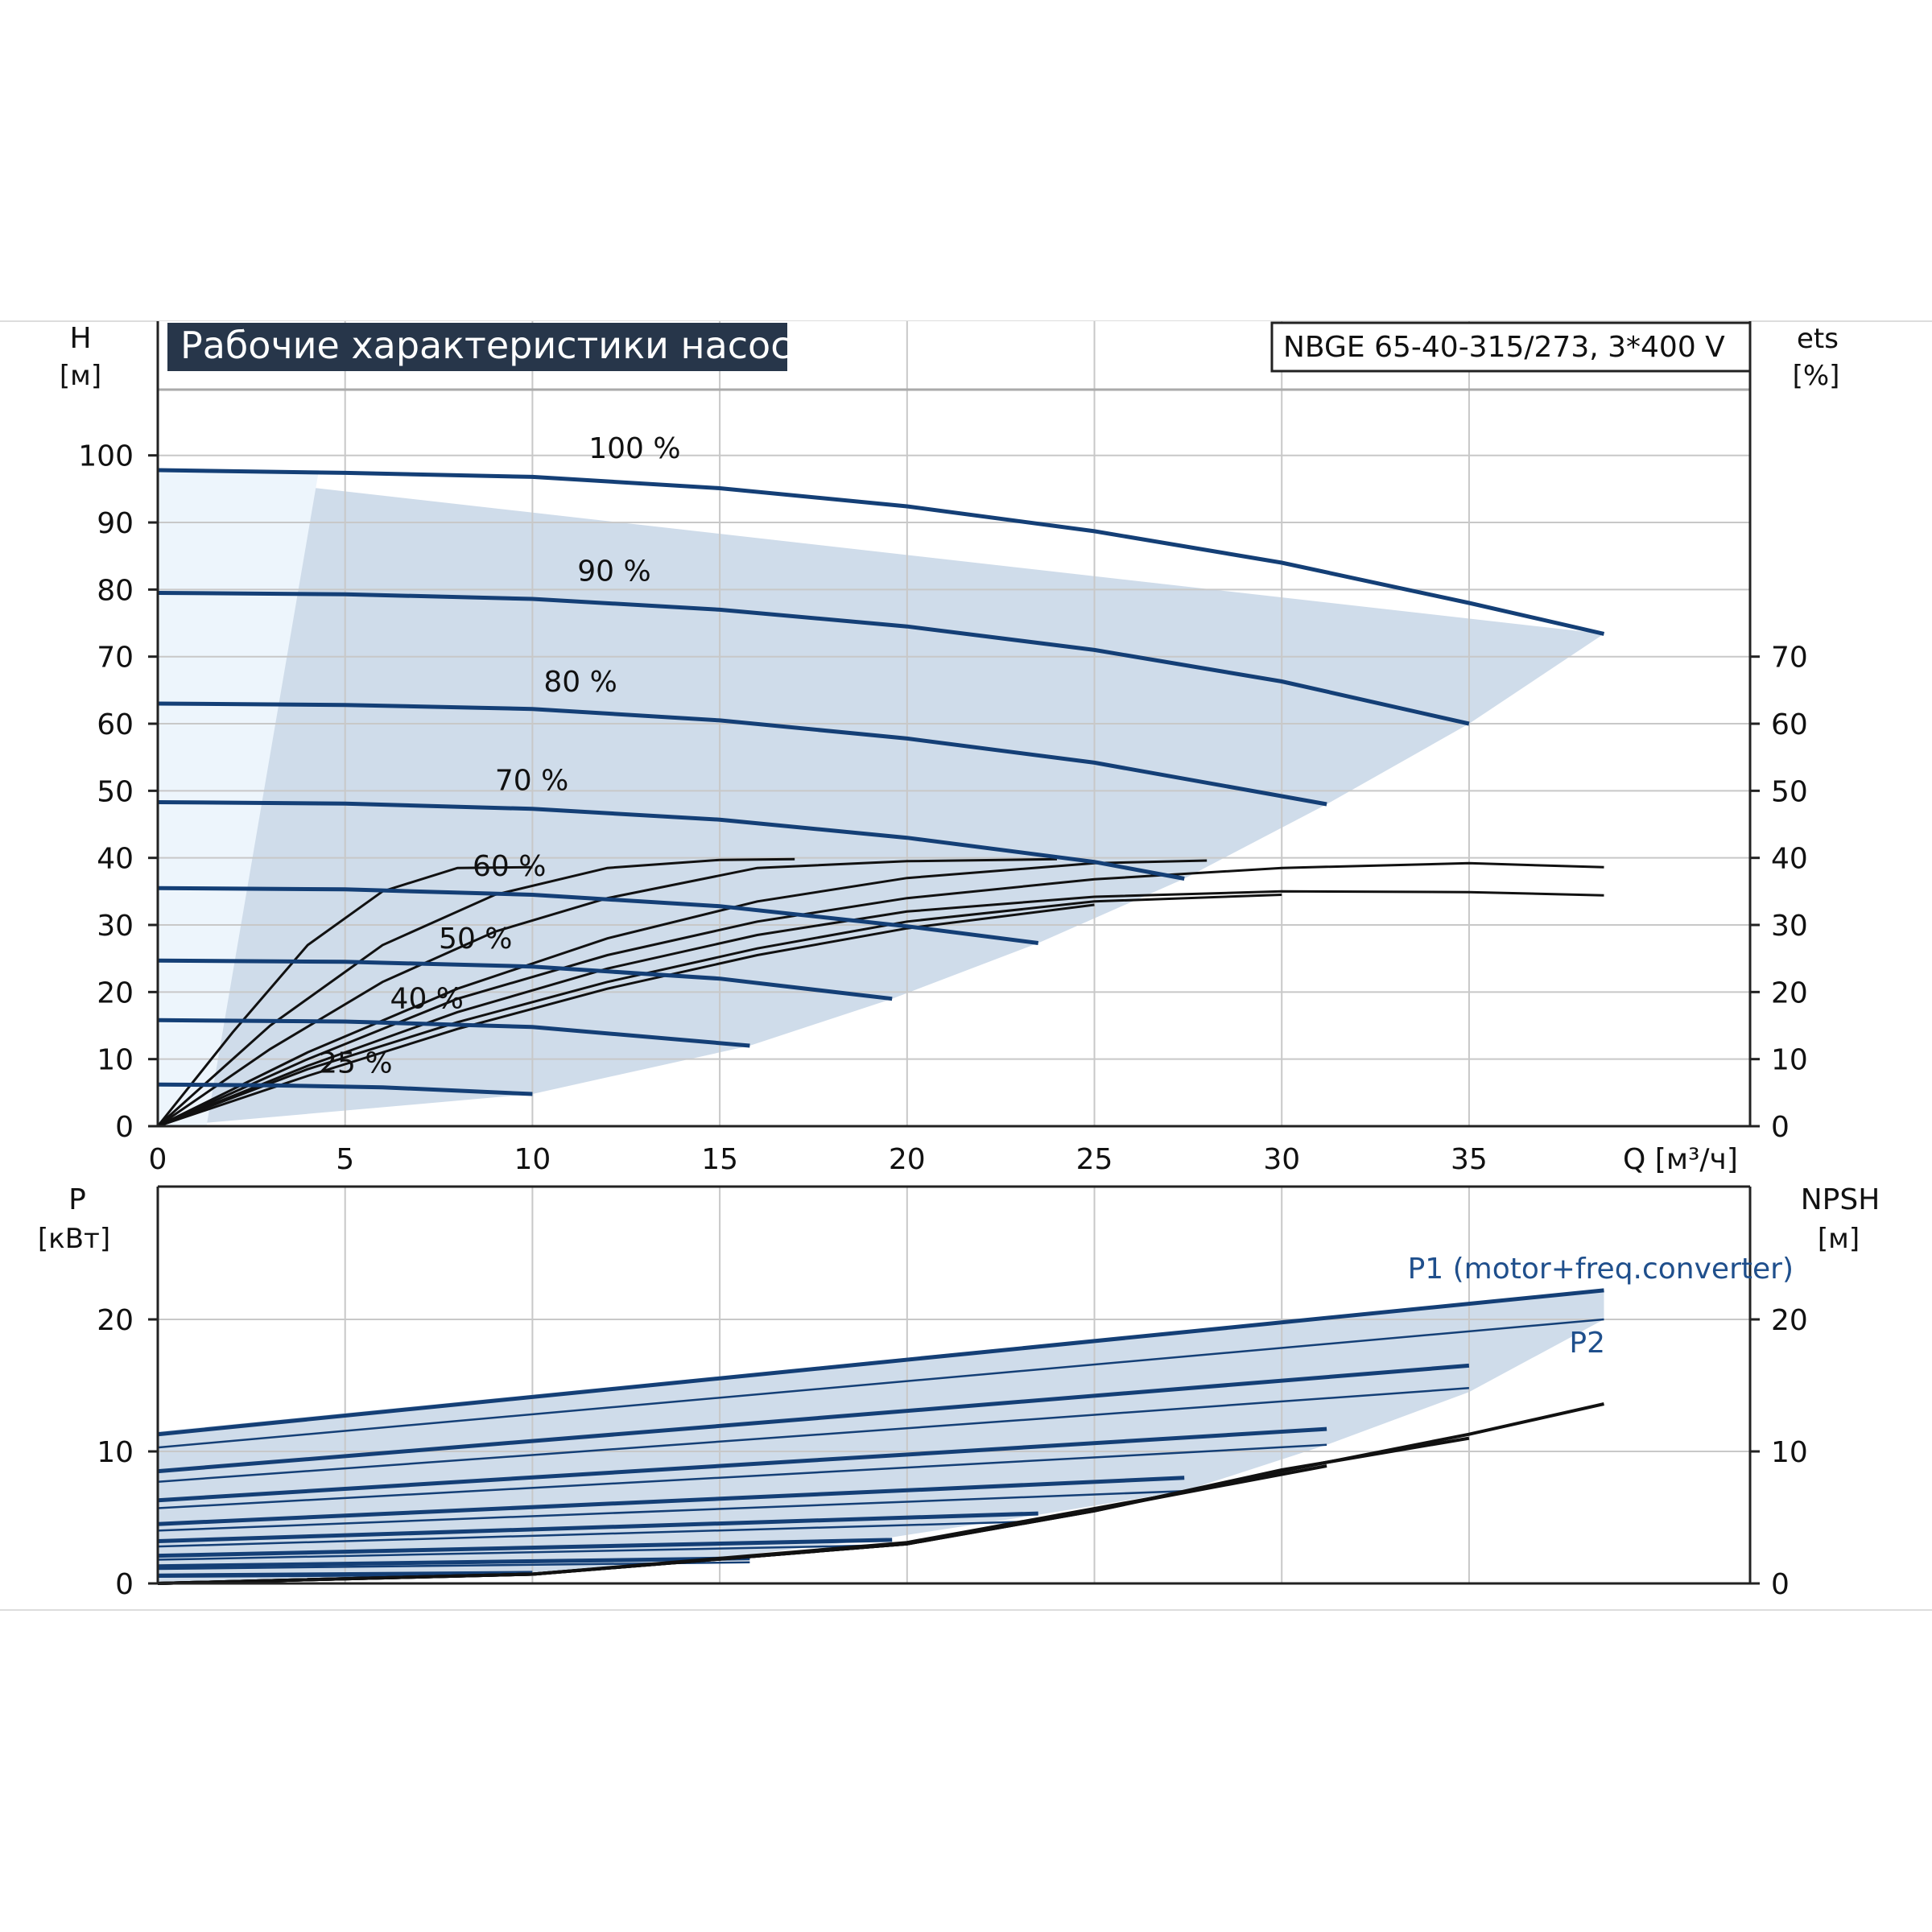 This screenshot has width=1932, height=1932. What do you see at coordinates (1681, 1159) in the screenshot?
I see `x-axis-label-q: Q [м³/ч]` at bounding box center [1681, 1159].